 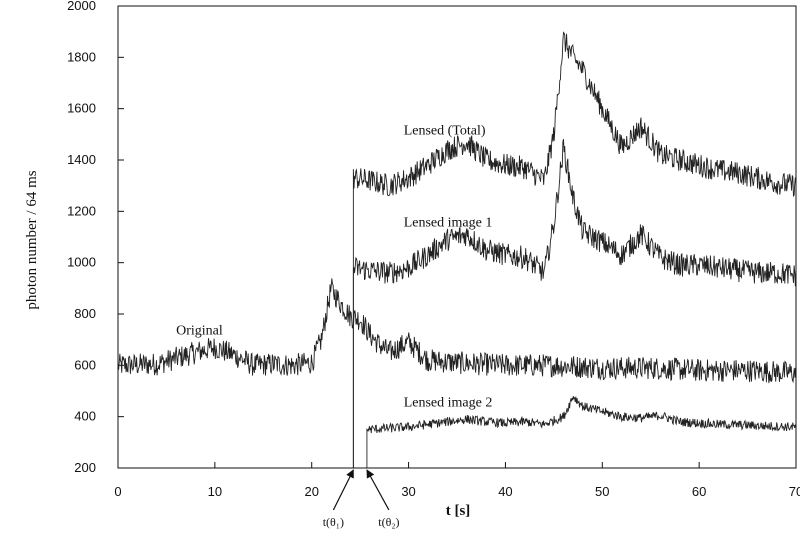 What do you see at coordinates (445, 130) in the screenshot?
I see `series-label-lensed-total: Lensed (Total)` at bounding box center [445, 130].